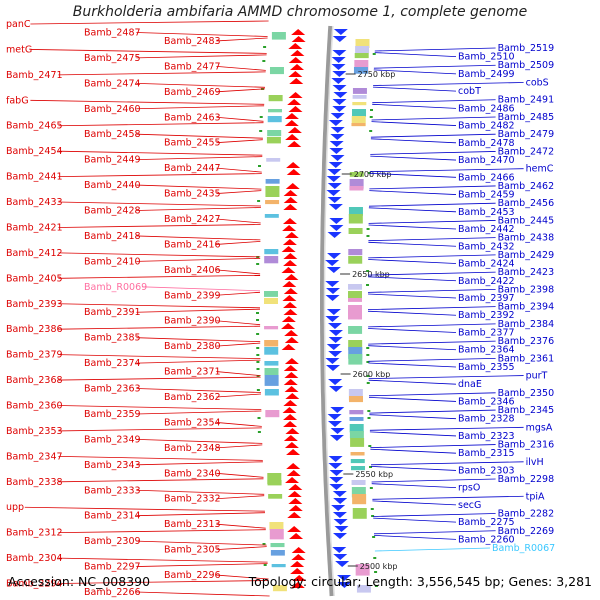  I want to click on gene-label-right: Bamb_2438, so click(526, 238).